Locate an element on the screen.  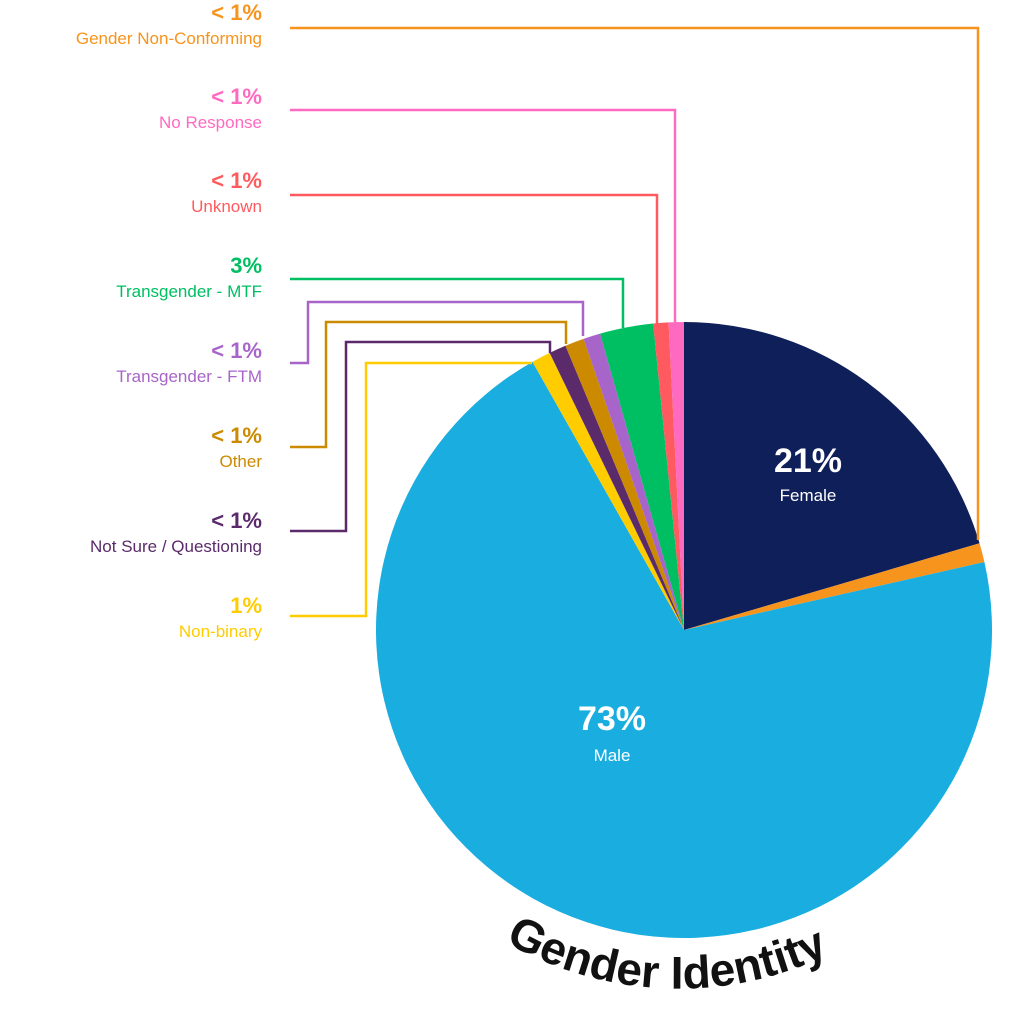
leader-line-no-response is located at coordinates (483, 215).